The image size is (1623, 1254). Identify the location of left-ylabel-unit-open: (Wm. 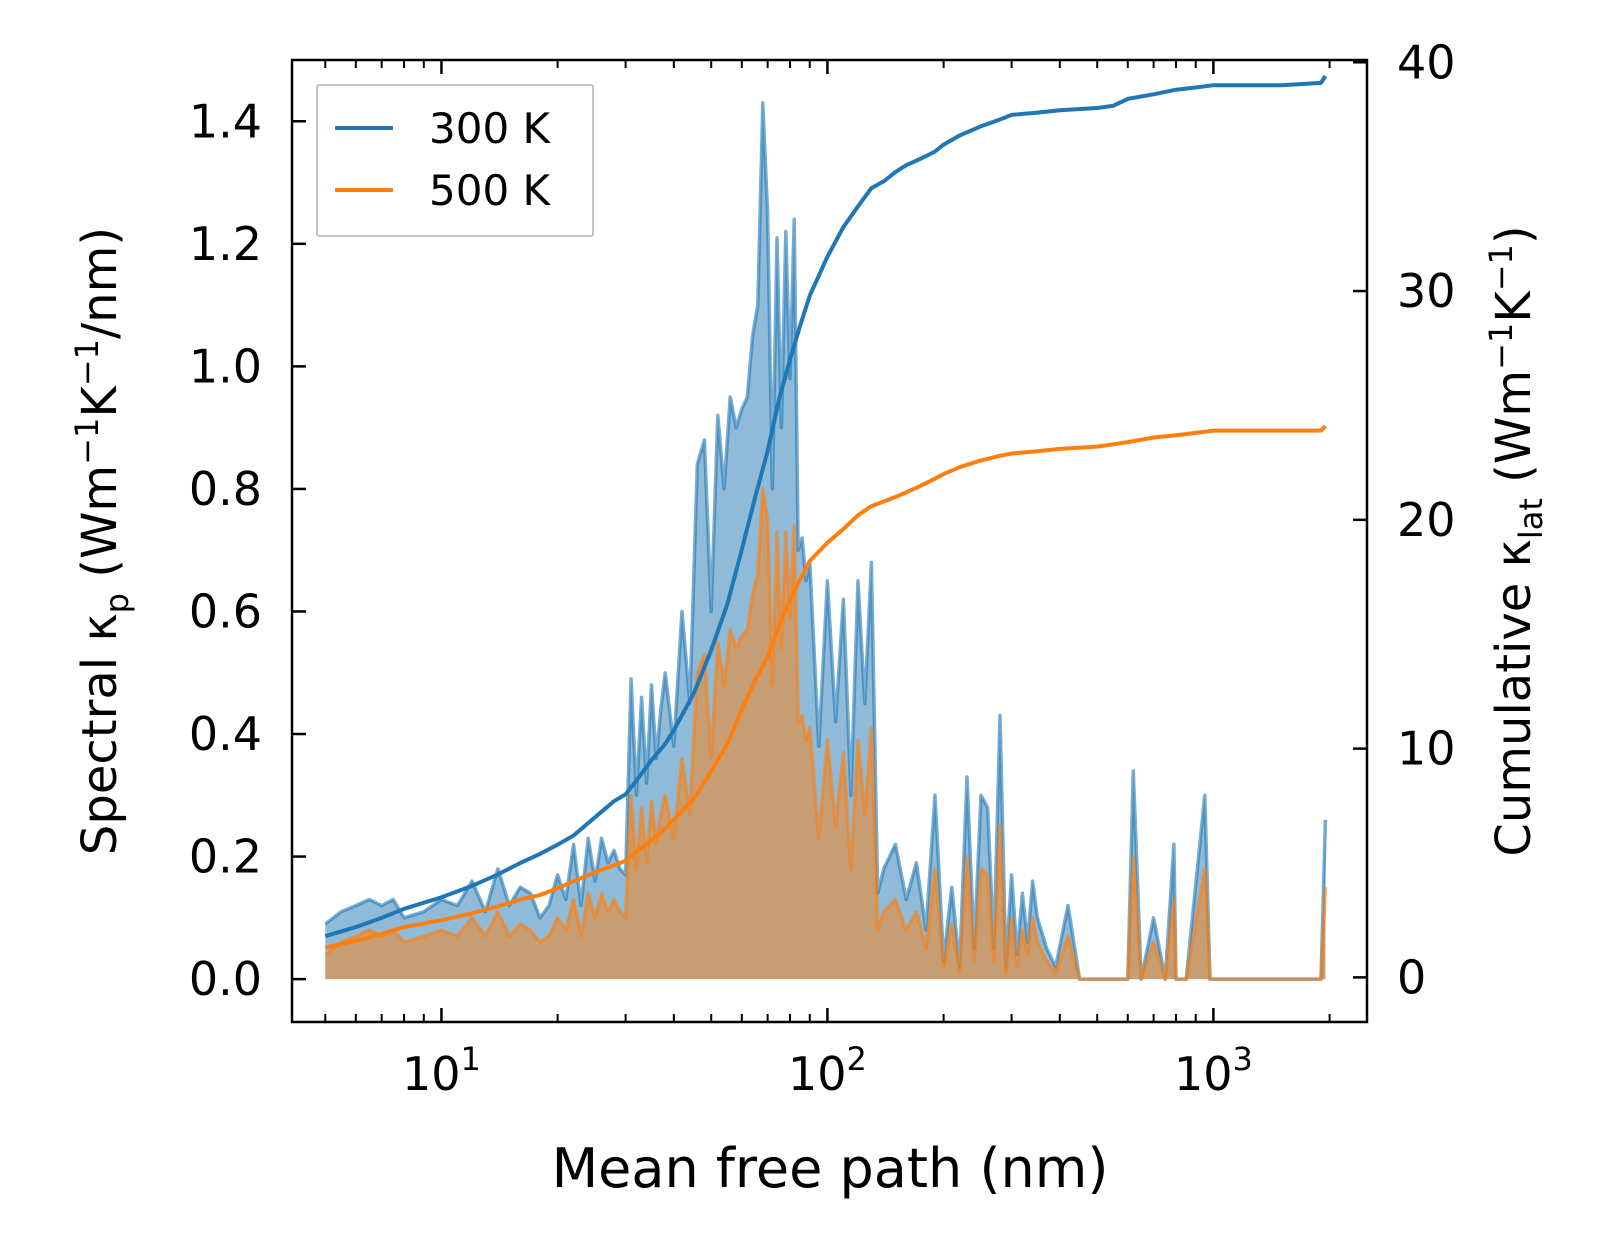
(100, 529).